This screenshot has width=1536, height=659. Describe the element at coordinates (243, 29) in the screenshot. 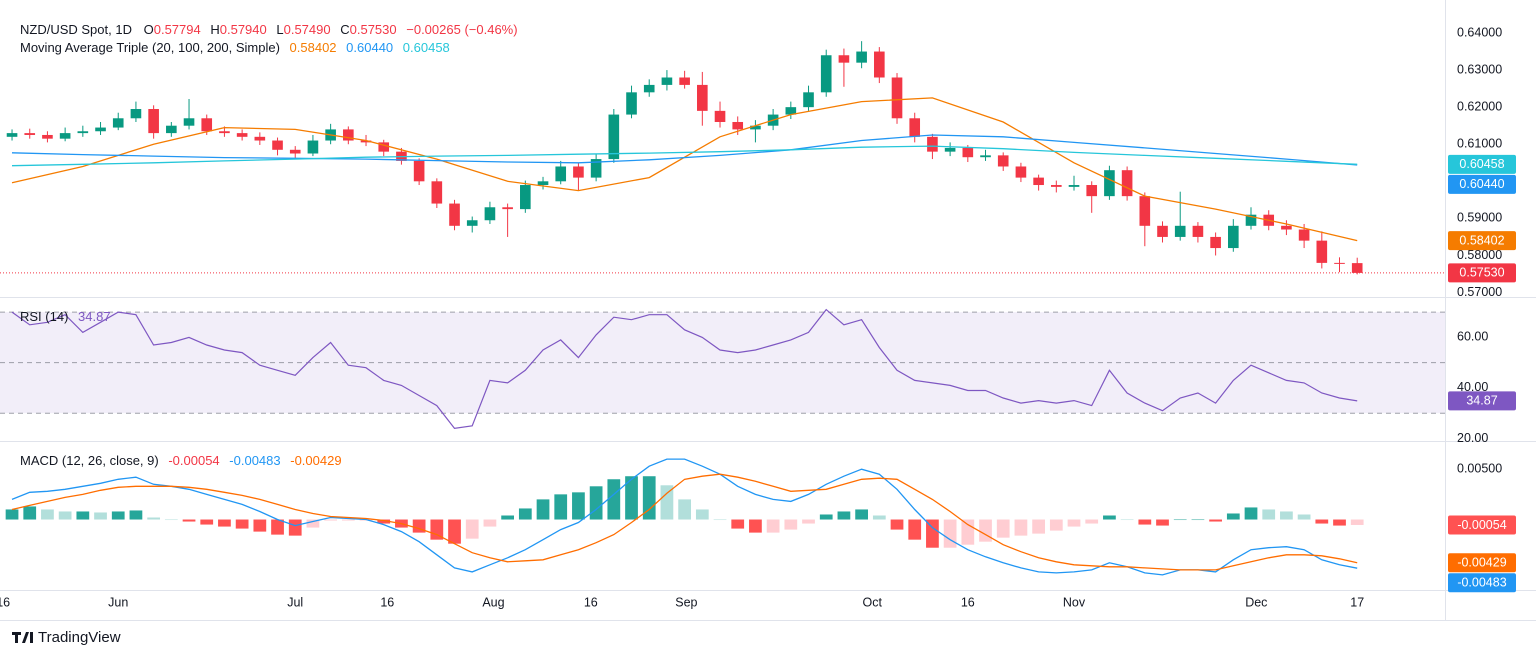

I see `ohlc-value: 0.57940` at that location.